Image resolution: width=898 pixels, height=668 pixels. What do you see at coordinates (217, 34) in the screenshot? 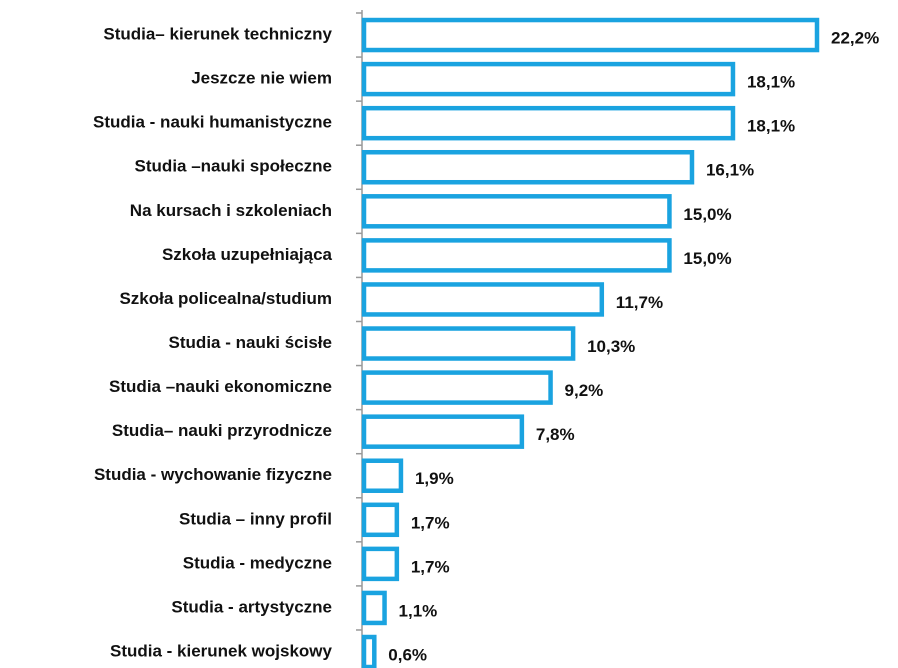
I see `category-label: Studia– kierunek techniczny` at bounding box center [217, 34].